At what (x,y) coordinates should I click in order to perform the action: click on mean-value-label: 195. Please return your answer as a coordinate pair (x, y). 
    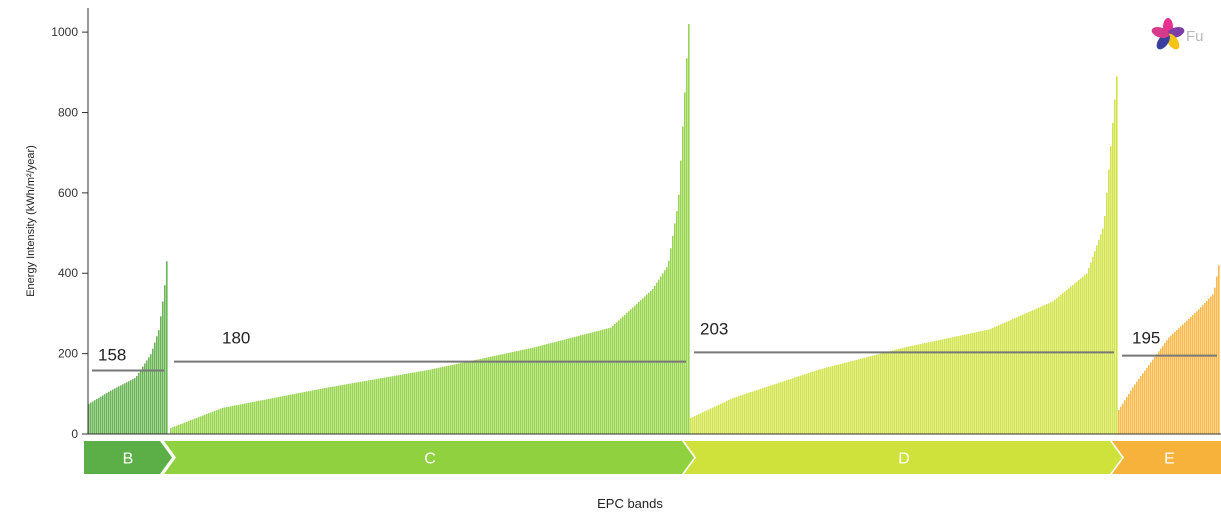
    Looking at the image, I should click on (1146, 338).